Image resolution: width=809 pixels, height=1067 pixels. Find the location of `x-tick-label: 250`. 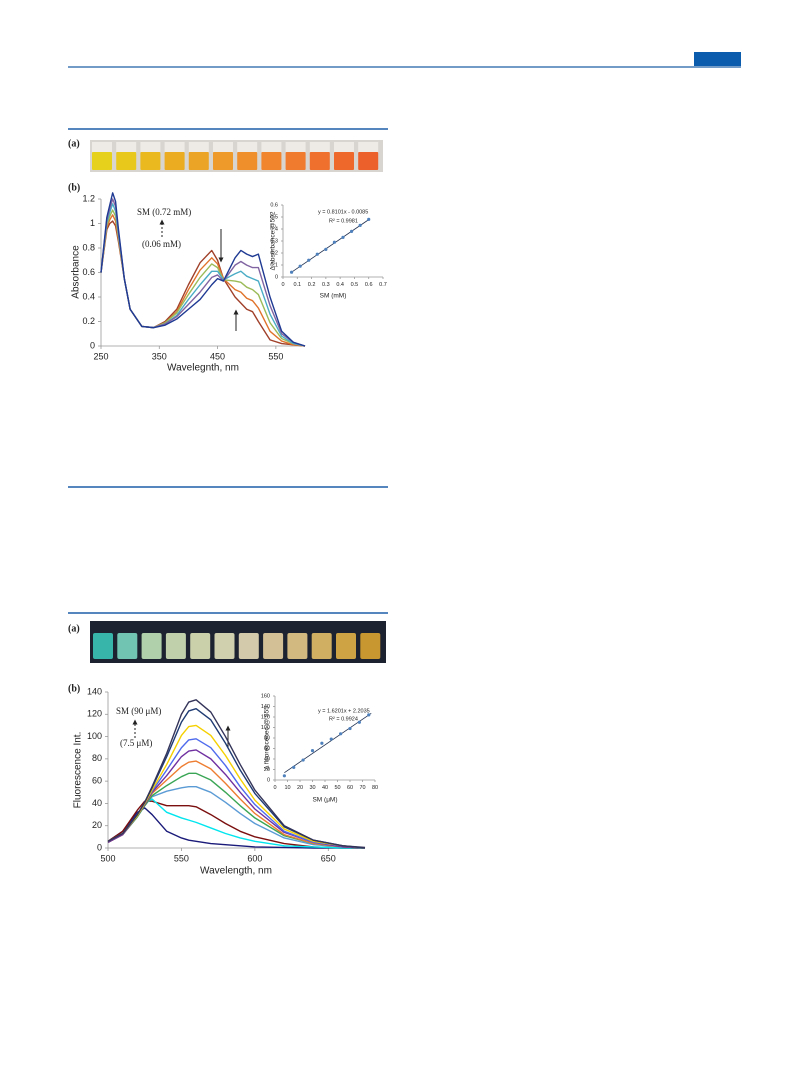

x-tick-label: 250 is located at coordinates (100, 356).